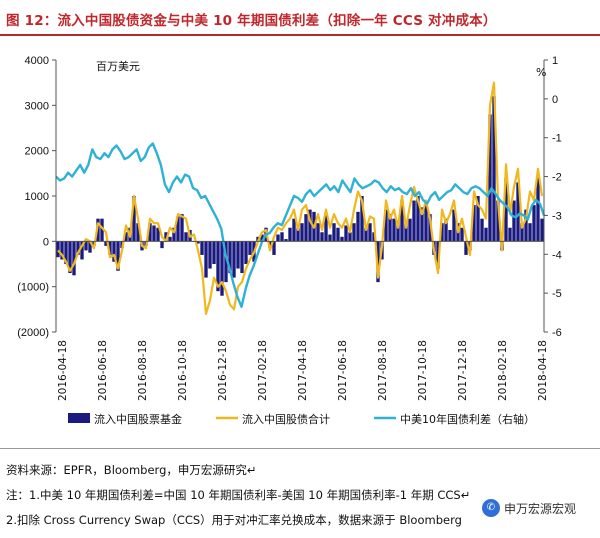  What do you see at coordinates (303, 370) in the screenshot?
I see `x-tick-label: 2017-04-18` at bounding box center [303, 370].